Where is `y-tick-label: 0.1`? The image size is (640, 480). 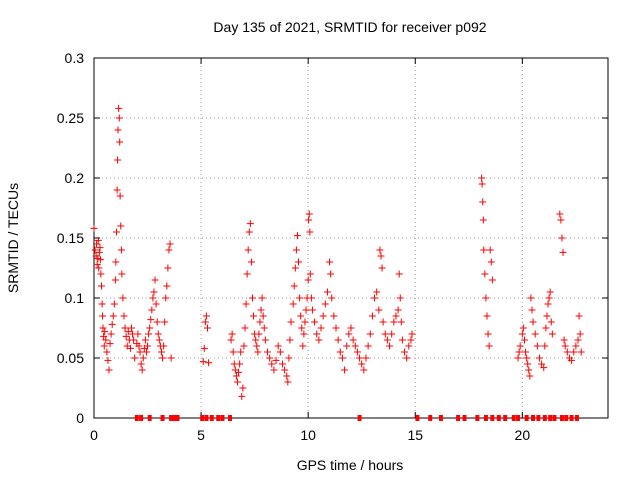 y-tick-label: 0.1 is located at coordinates (75, 298).